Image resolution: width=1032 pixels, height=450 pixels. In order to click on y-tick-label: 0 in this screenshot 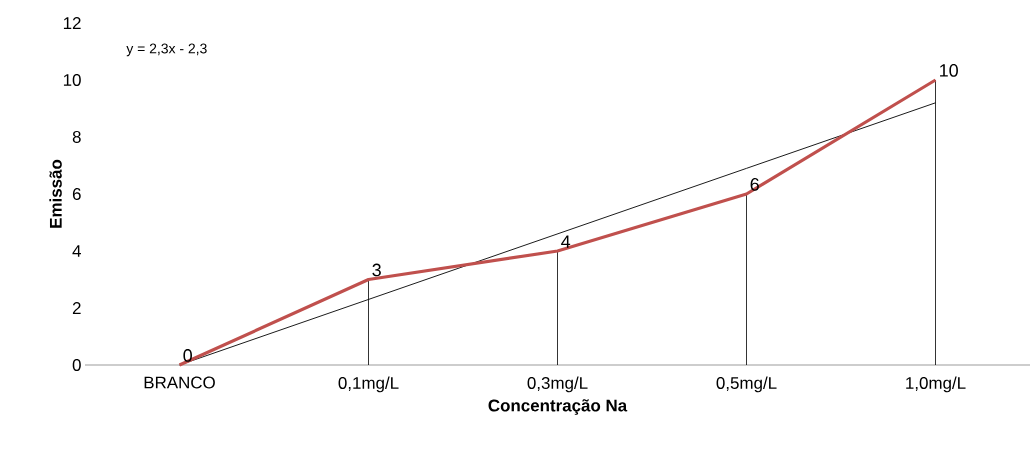, I will do `click(76, 365)`.